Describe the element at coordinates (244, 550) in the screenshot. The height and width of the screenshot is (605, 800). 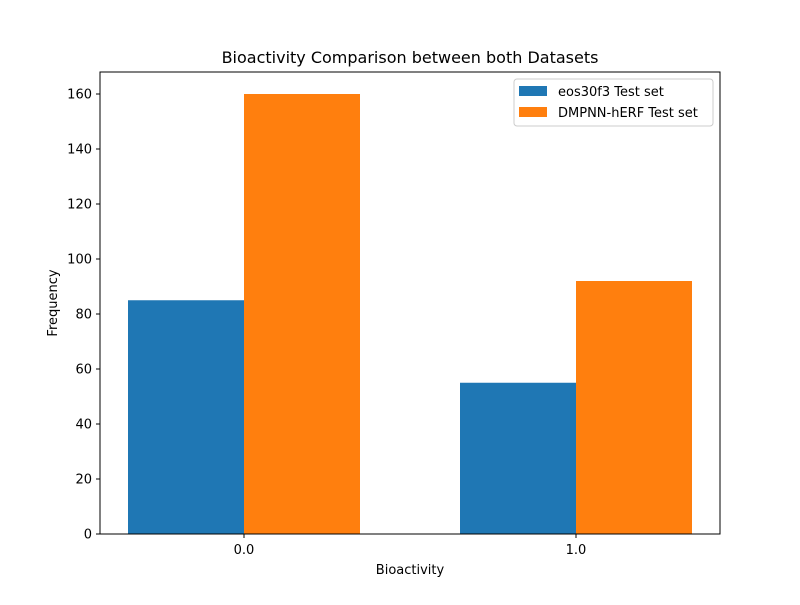
I see `x-tick-label: 0.0` at that location.